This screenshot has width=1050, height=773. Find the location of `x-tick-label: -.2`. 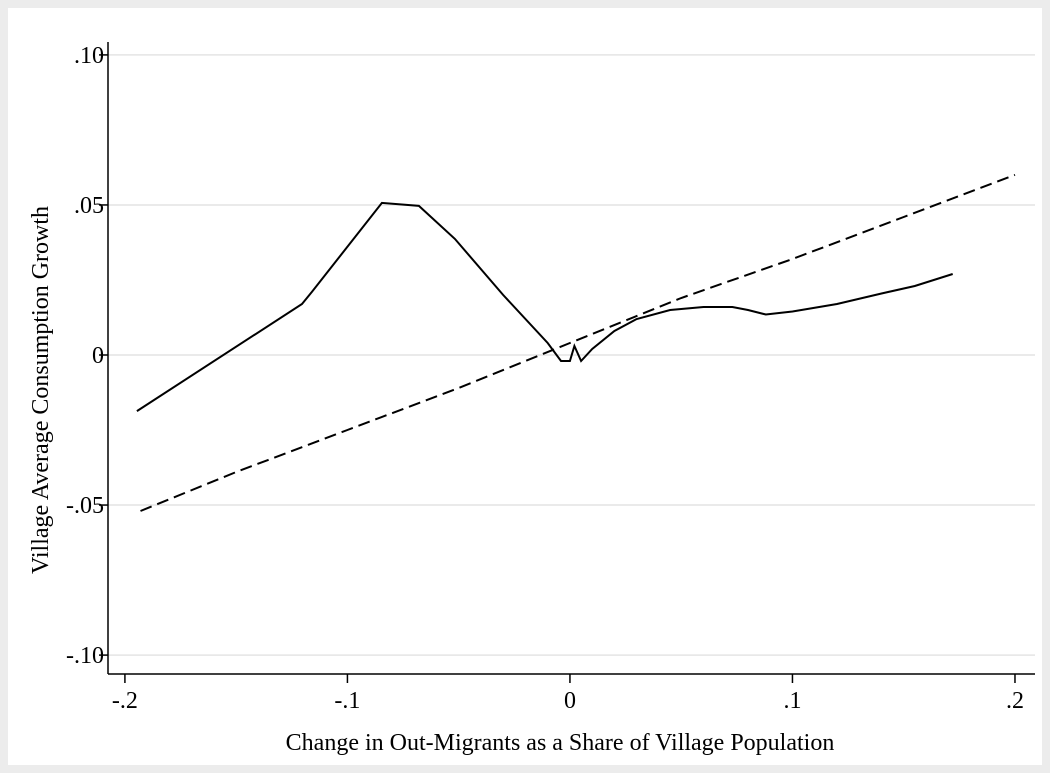

x-tick-label: -.2 is located at coordinates (125, 701).